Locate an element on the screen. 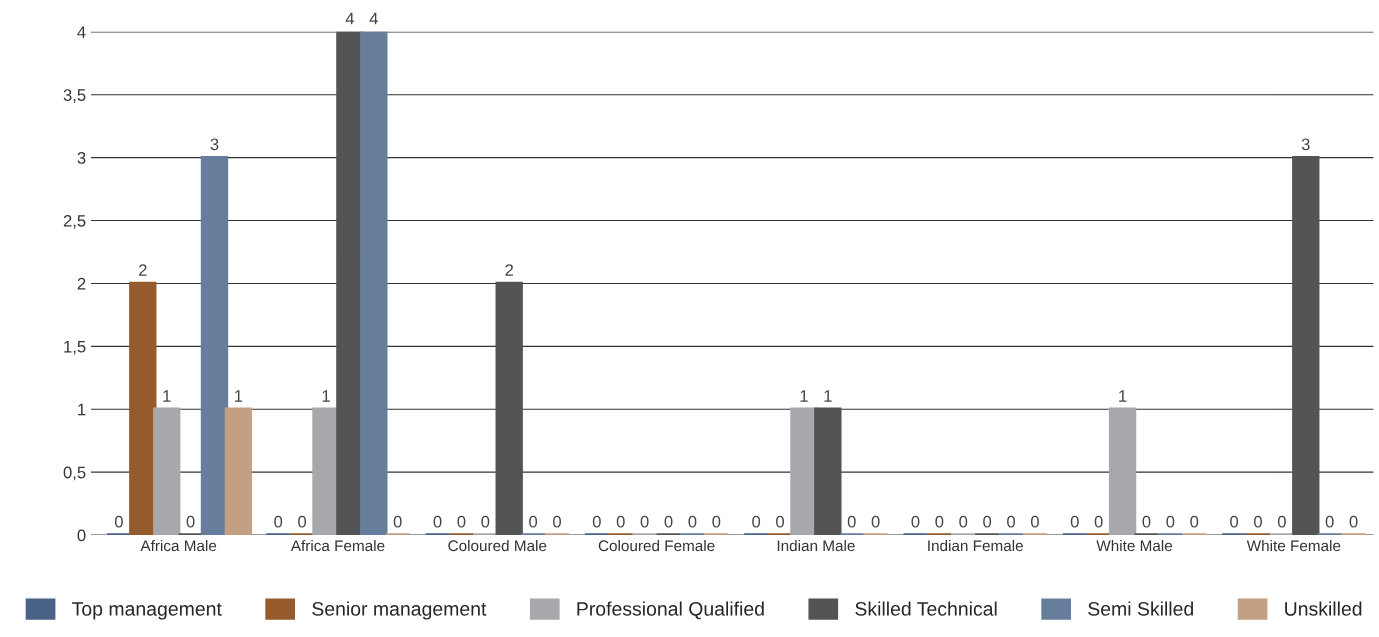 Image resolution: width=1379 pixels, height=637 pixels. legend-label: Unskilled is located at coordinates (1323, 608).